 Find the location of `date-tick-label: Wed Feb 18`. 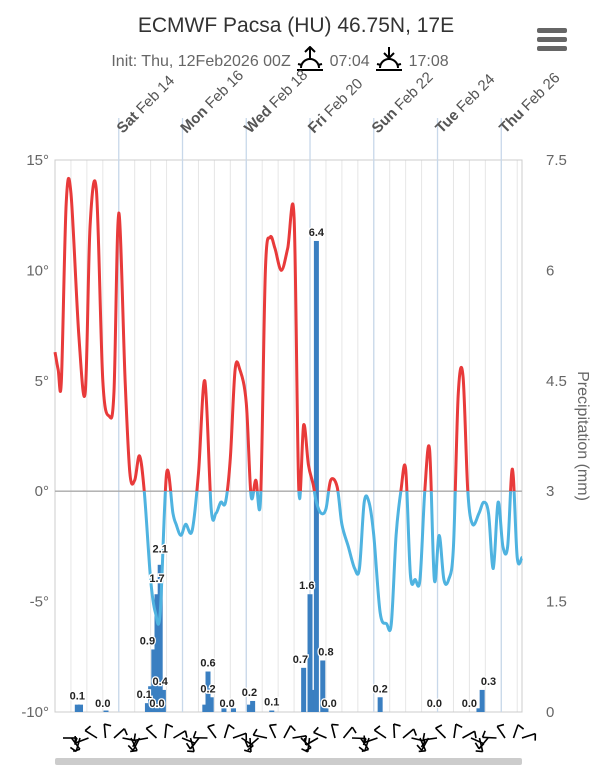

date-tick-label: Wed Feb 18 is located at coordinates (276, 102).